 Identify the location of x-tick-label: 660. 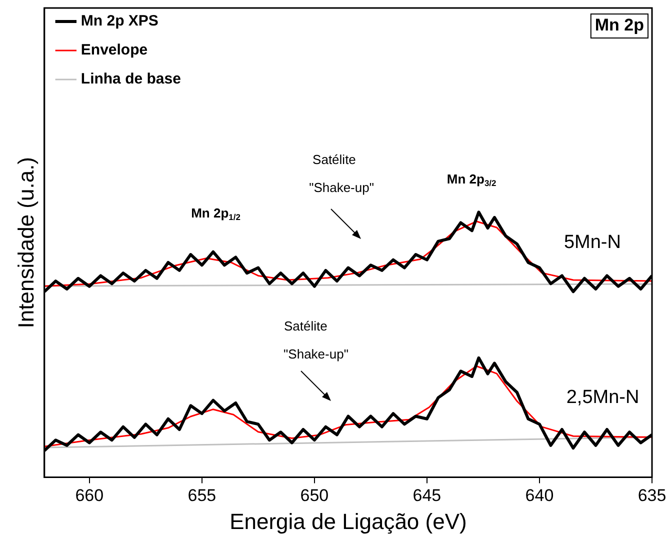
(89, 496).